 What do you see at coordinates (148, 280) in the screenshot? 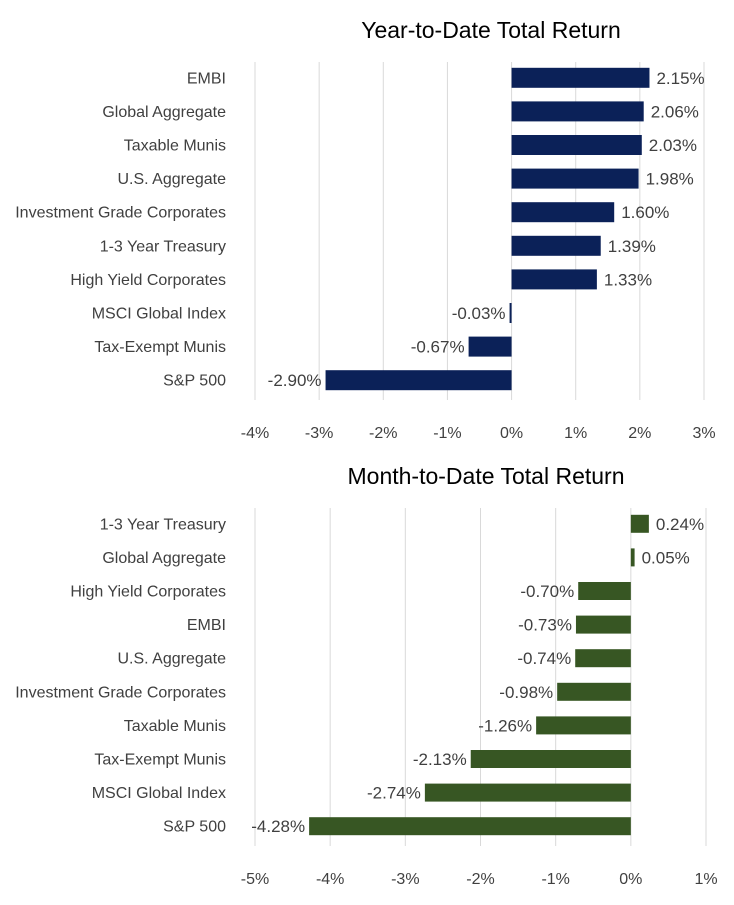
I see `category-label-ytd: High Yield Corporates` at bounding box center [148, 280].